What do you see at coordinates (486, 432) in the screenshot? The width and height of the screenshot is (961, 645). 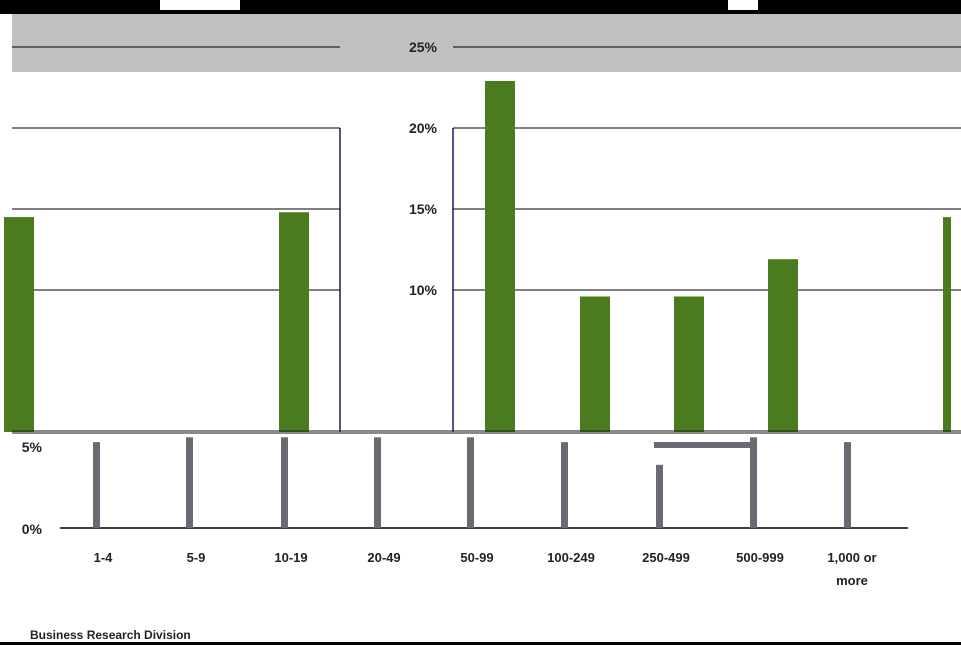 I see `panel-seam` at bounding box center [486, 432].